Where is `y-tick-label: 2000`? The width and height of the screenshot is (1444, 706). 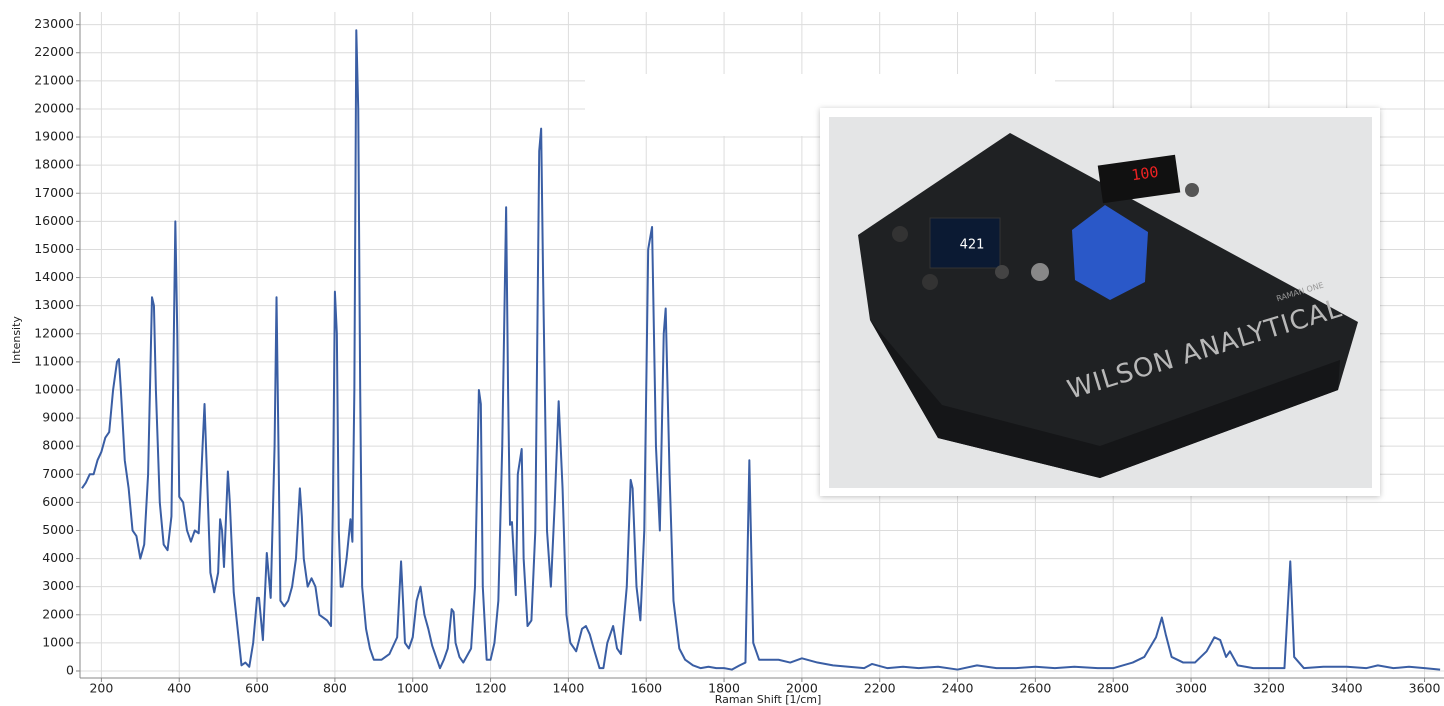 y-tick-label: 2000 is located at coordinates (58, 613).